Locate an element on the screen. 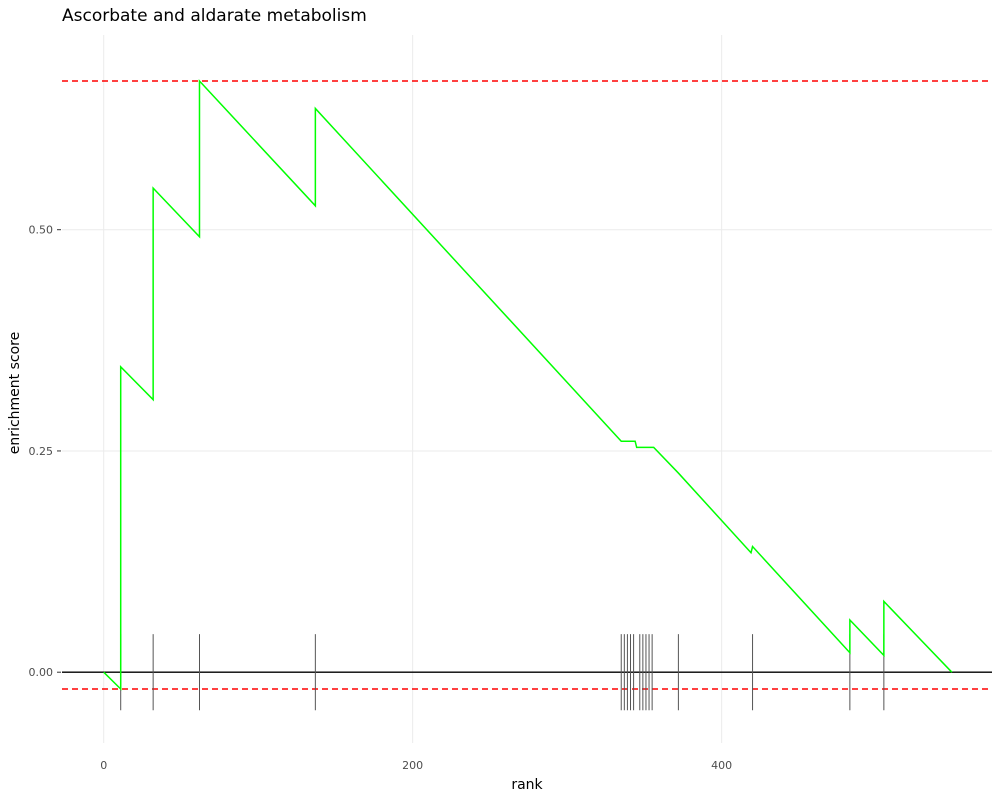 The height and width of the screenshot is (800, 1000). chart-title: Ascorbate and aldarate metabolism is located at coordinates (214, 16).